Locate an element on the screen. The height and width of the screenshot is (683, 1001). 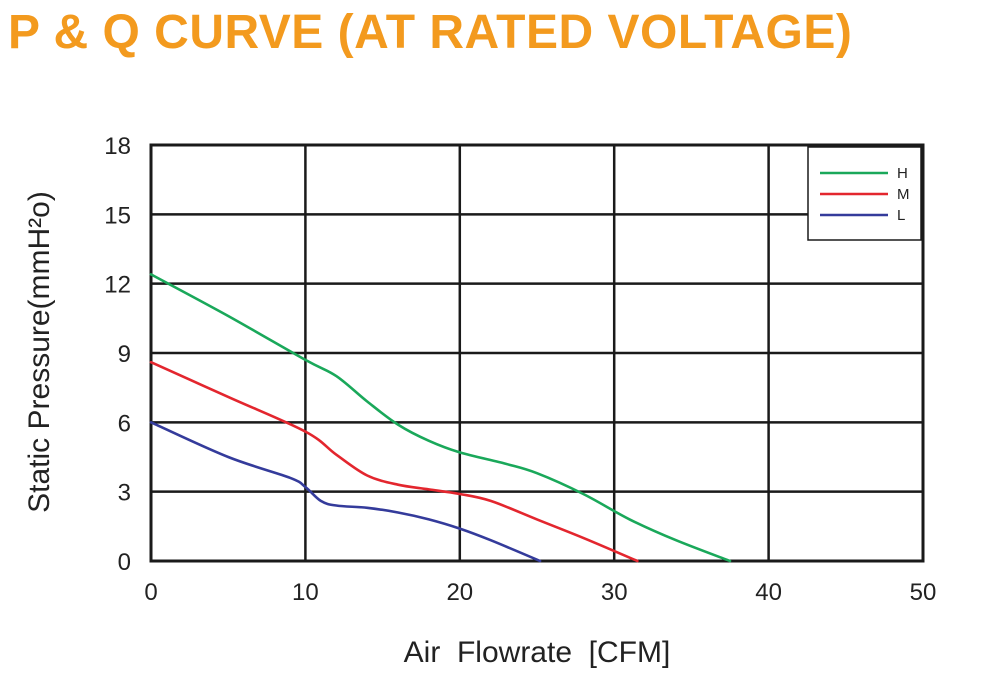
x-tick-label-0: 0 is located at coordinates (150, 592).